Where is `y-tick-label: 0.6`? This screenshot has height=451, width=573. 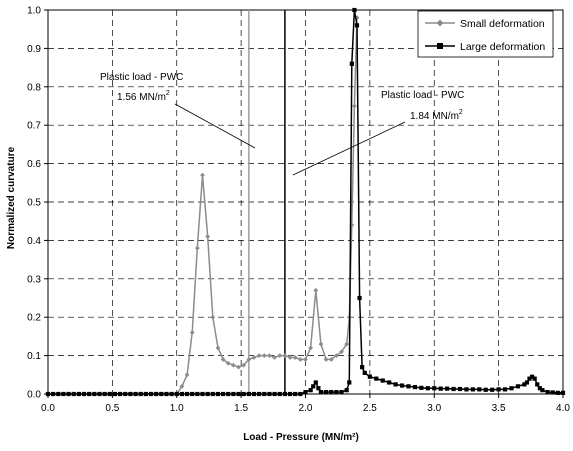
y-tick-label: 0.6 is located at coordinates (34, 164).